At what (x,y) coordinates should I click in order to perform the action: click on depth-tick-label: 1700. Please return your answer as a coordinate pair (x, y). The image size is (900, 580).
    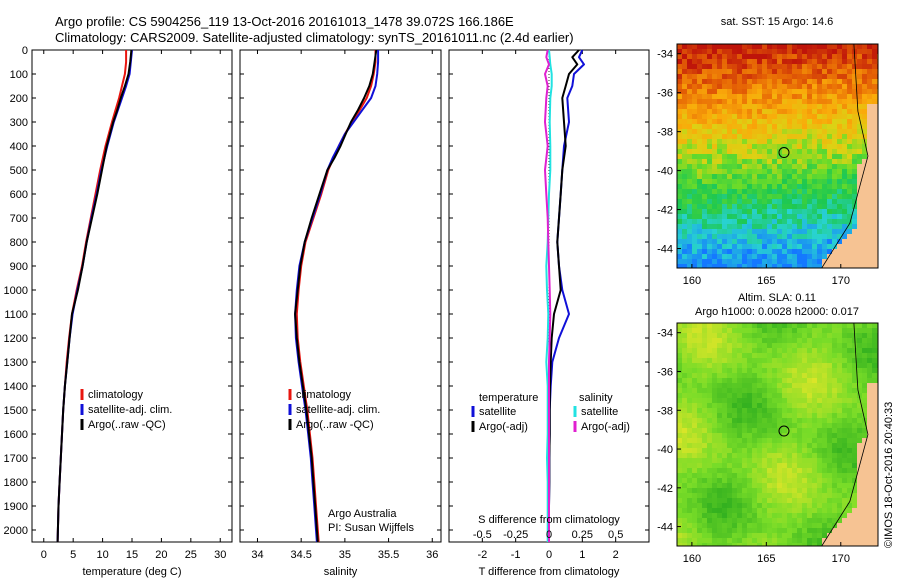
    Looking at the image, I should click on (16, 459).